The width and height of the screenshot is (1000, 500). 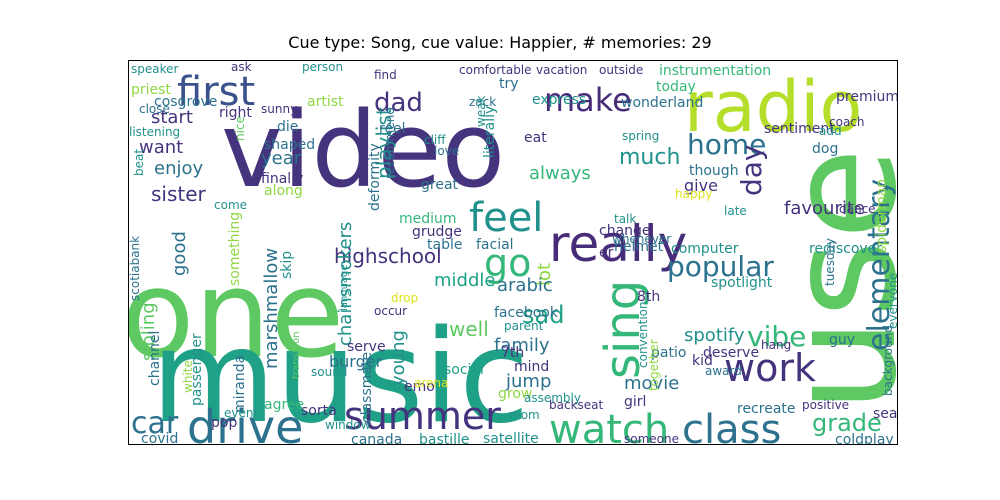 I want to click on word-passenger: passenger, so click(x=197, y=369).